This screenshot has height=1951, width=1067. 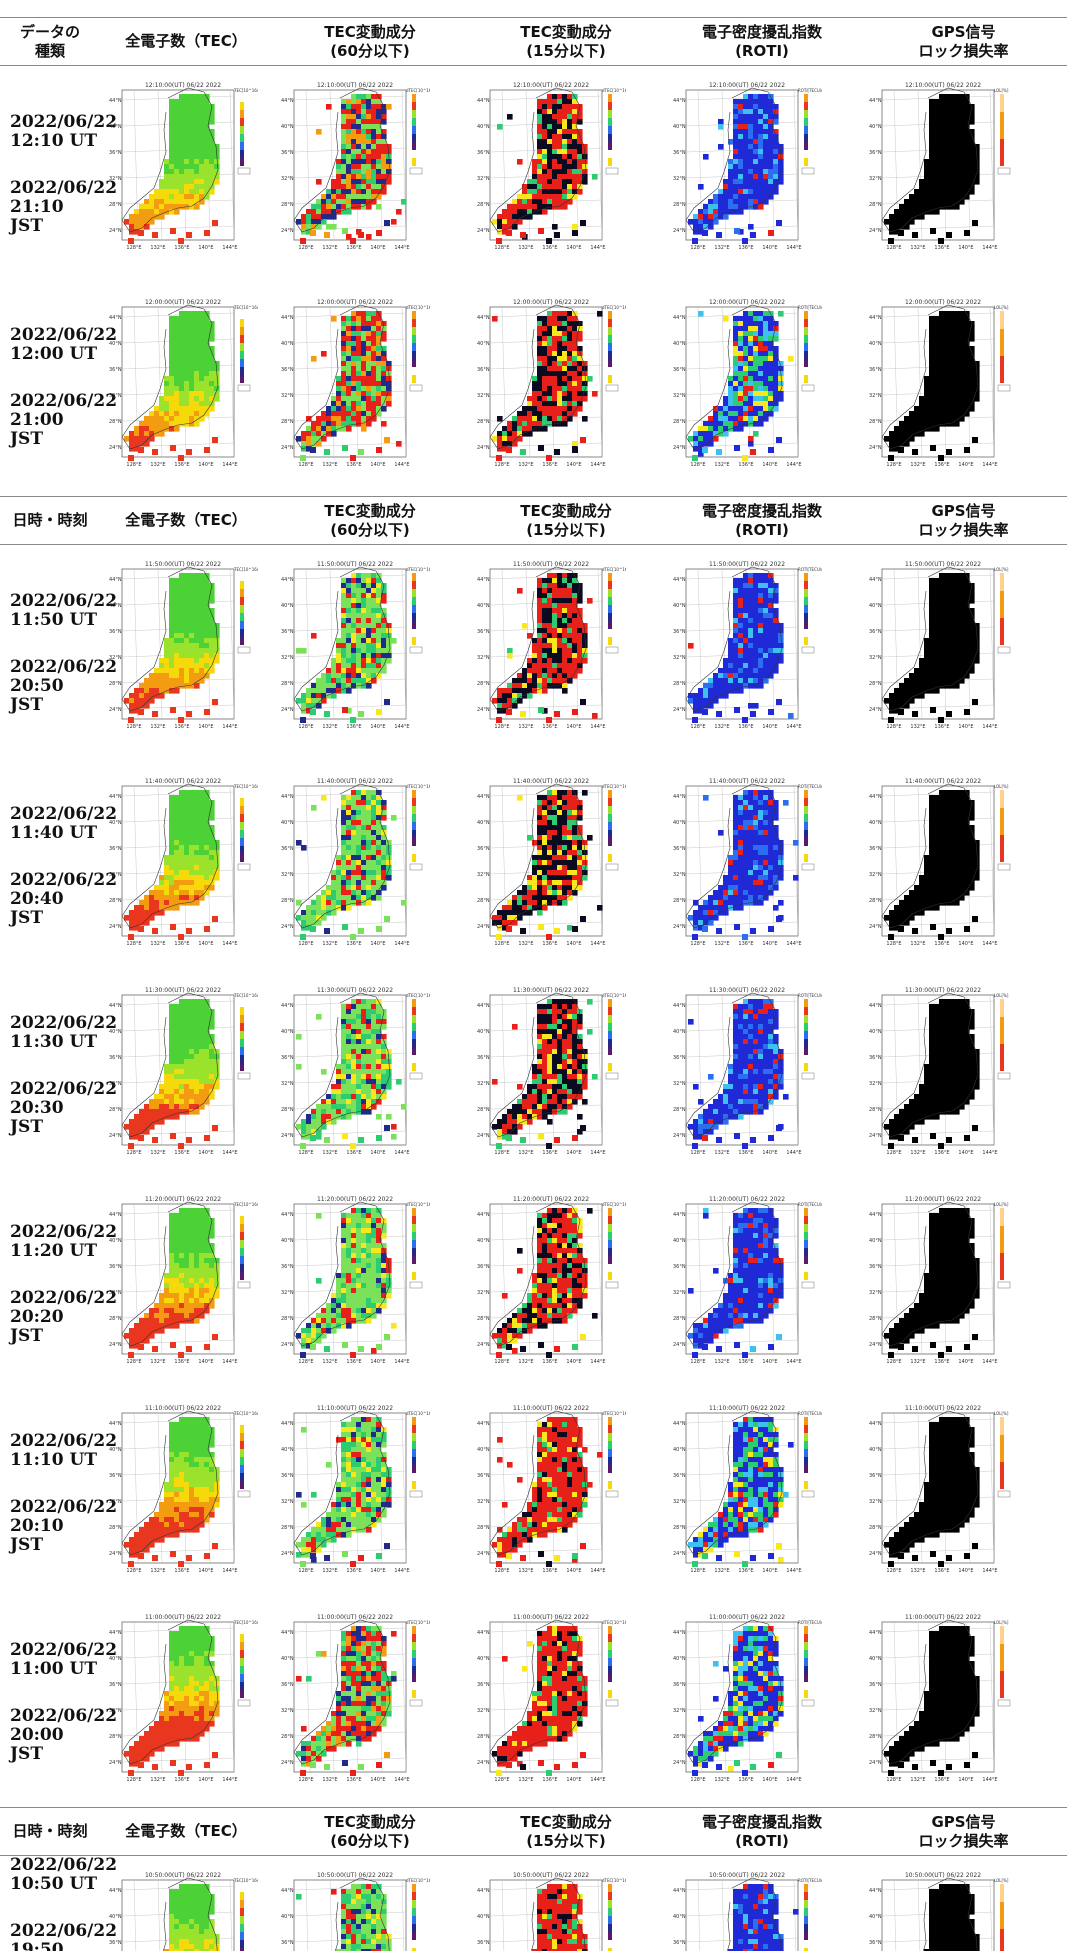 I want to click on map-timestamp: 11:10:00(UT) 06/22 2022, so click(x=943, y=1408).